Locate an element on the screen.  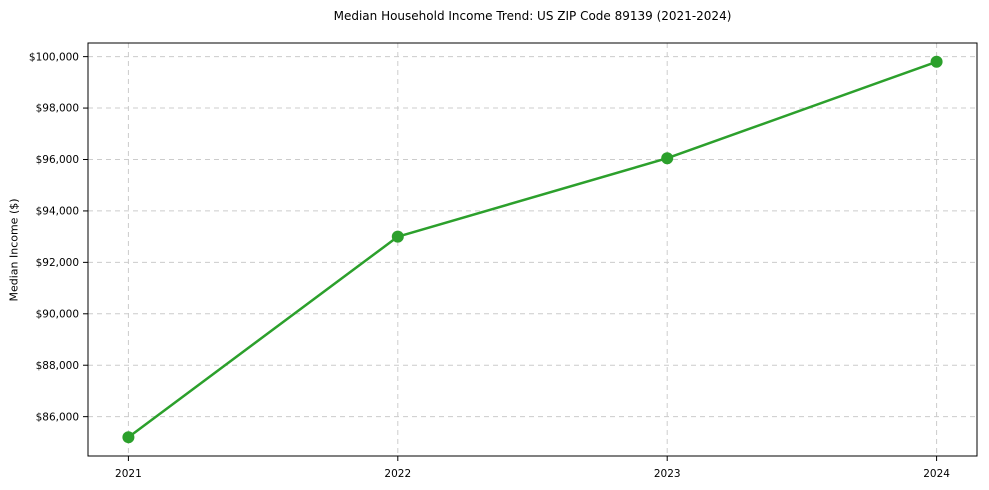
x-tick-label: 2021 is located at coordinates (128, 474).